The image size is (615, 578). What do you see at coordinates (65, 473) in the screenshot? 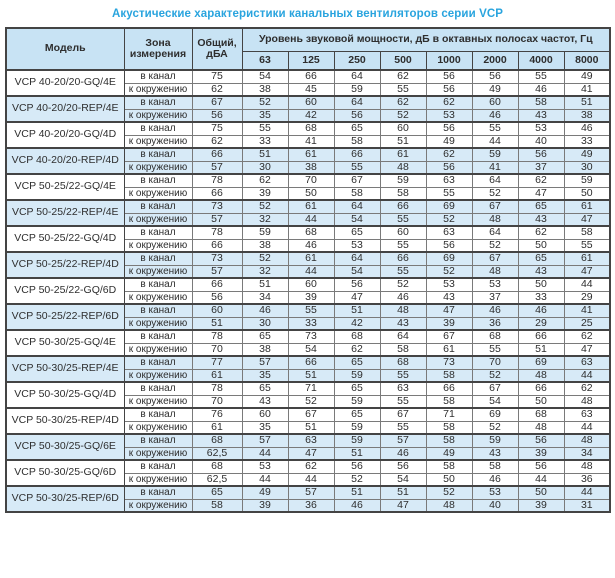
I see `model-cell: VCP 50-30/25-GQ/6D` at bounding box center [65, 473].